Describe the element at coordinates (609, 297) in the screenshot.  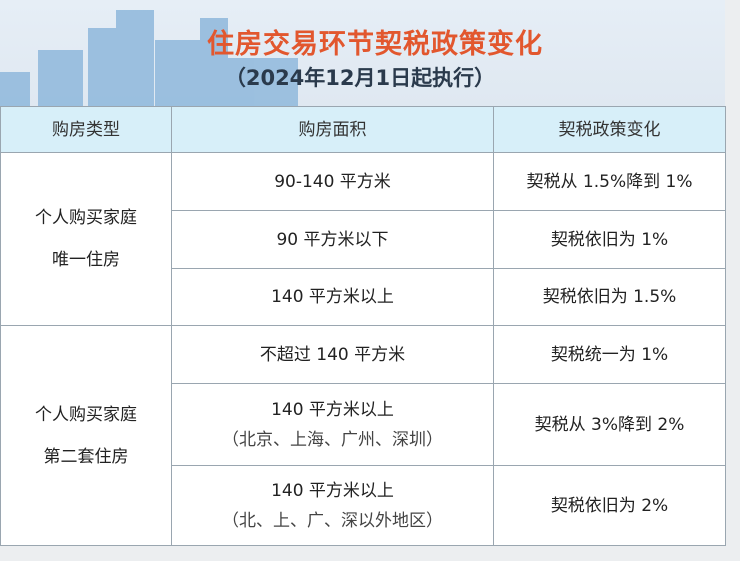
I see `policy-cell: 契税依旧为 1.5%` at that location.